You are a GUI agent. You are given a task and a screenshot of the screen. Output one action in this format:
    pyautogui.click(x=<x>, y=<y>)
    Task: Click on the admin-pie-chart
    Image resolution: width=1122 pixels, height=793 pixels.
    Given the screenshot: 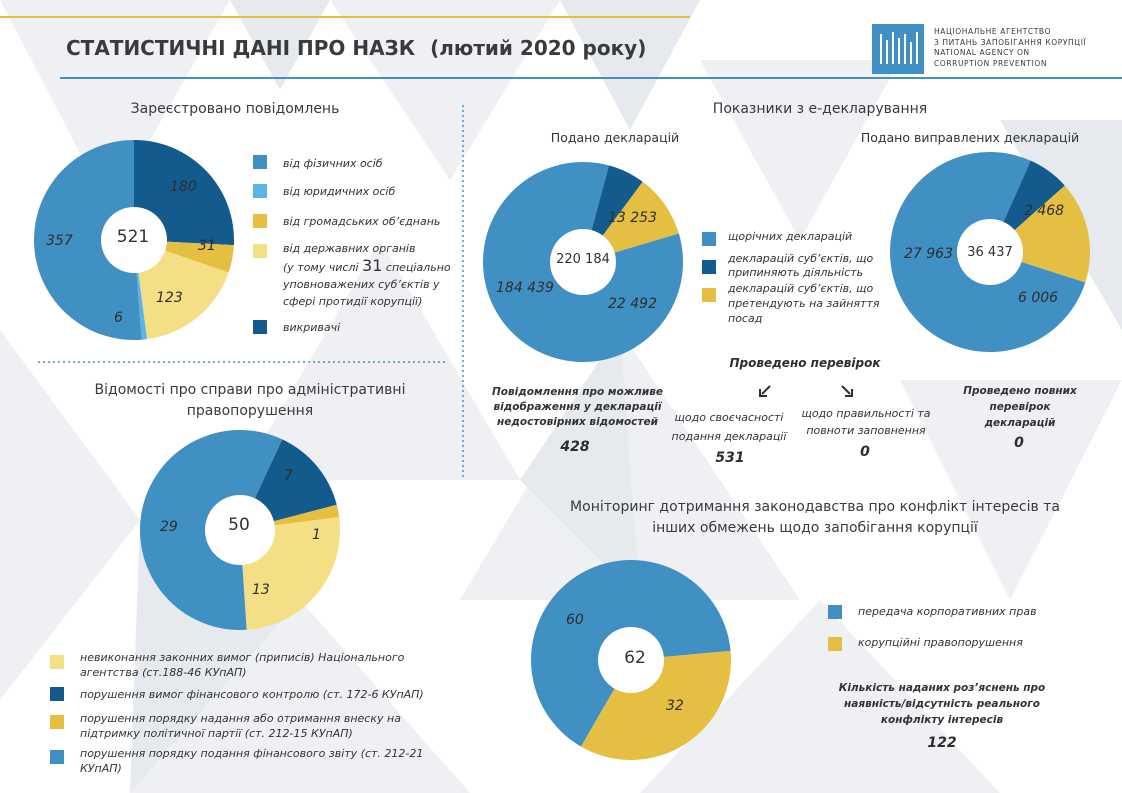 What is the action you would take?
    pyautogui.click(x=240, y=530)
    